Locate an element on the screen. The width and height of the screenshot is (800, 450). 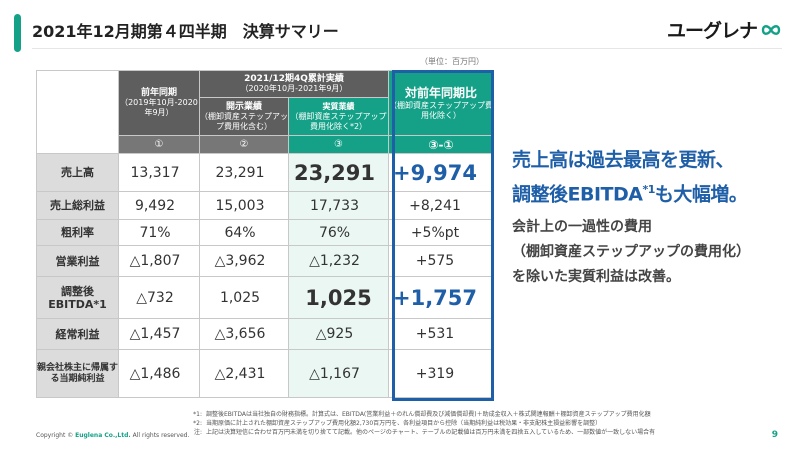
row-label: 調整後EBITDA*1 is located at coordinates (77, 297).